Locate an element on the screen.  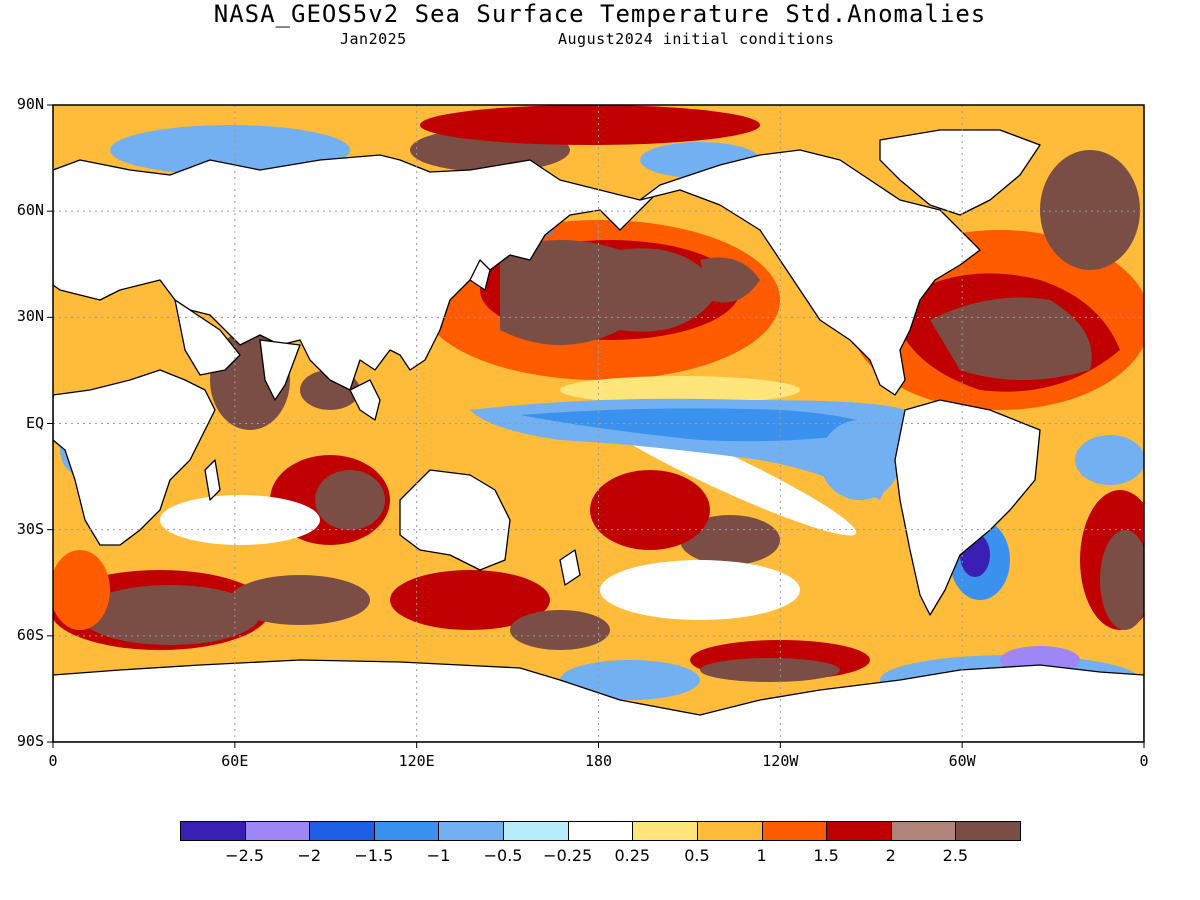
japan is located at coordinates (480, 275).